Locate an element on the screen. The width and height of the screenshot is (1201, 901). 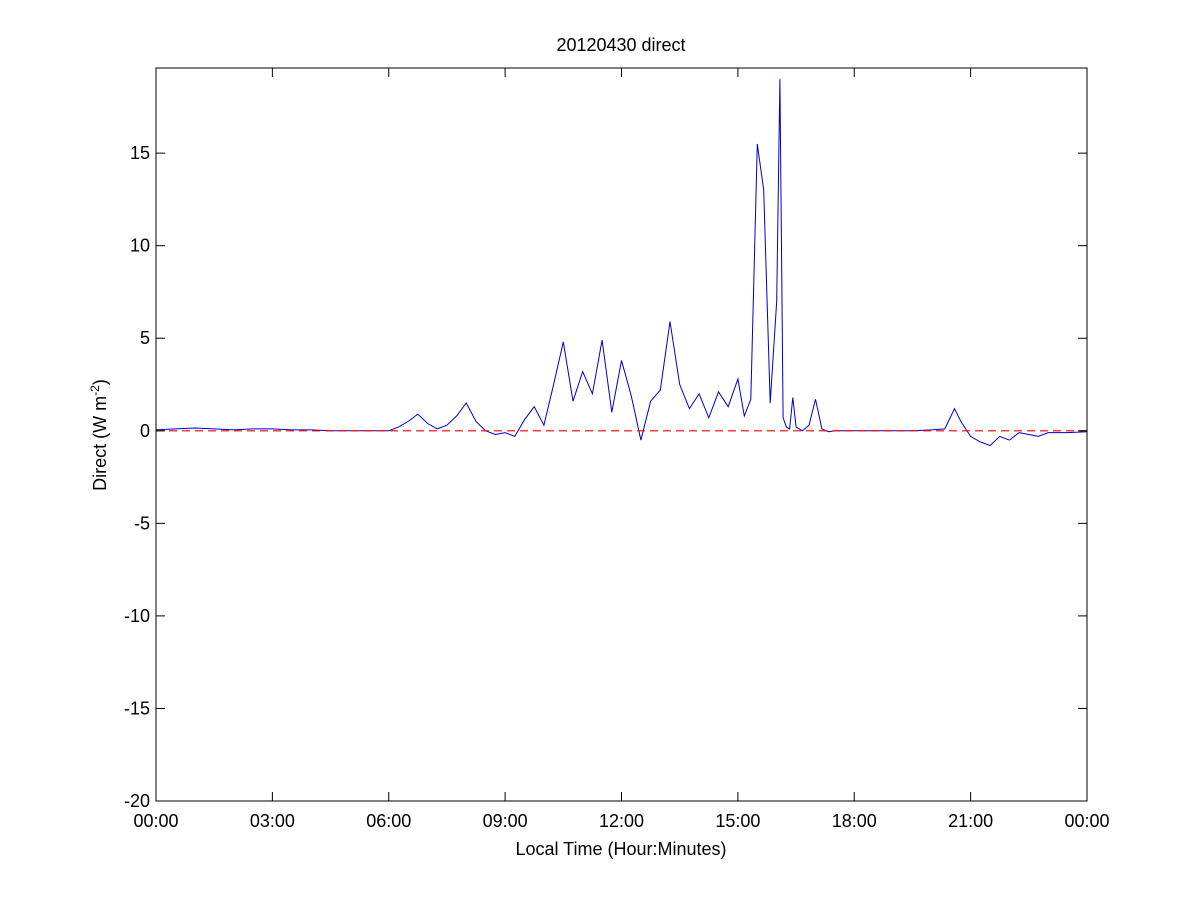
x-tick-label: 18:00 is located at coordinates (854, 821).